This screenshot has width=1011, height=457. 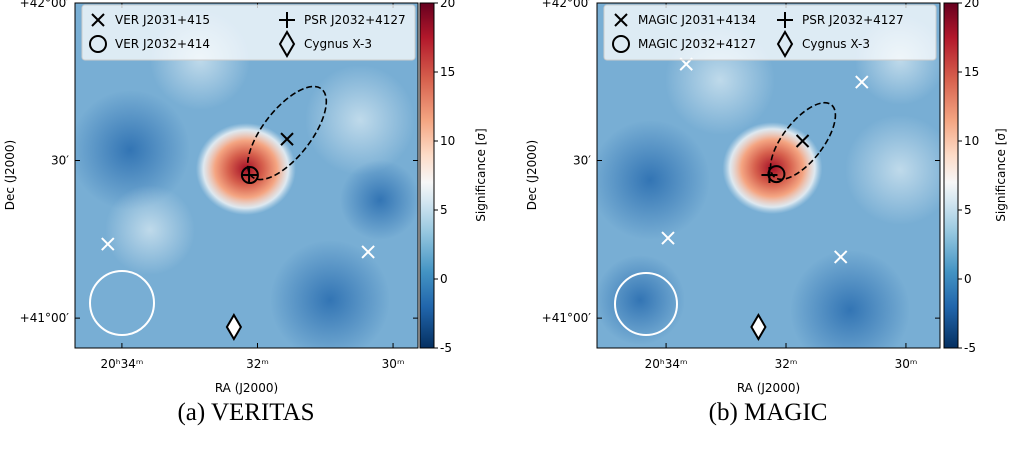 I want to click on caption: (a) VERITAS, so click(x=245, y=412).